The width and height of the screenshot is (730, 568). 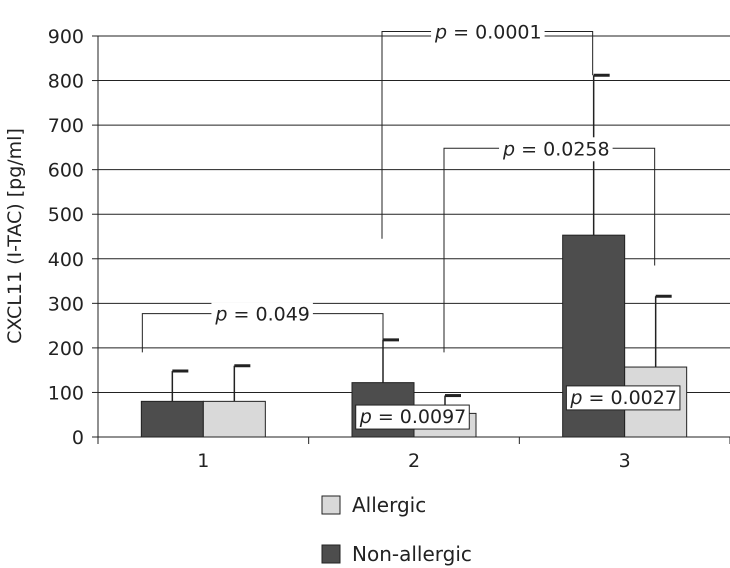 I want to click on p-label-00001: p = 0.0001, so click(x=488, y=32).